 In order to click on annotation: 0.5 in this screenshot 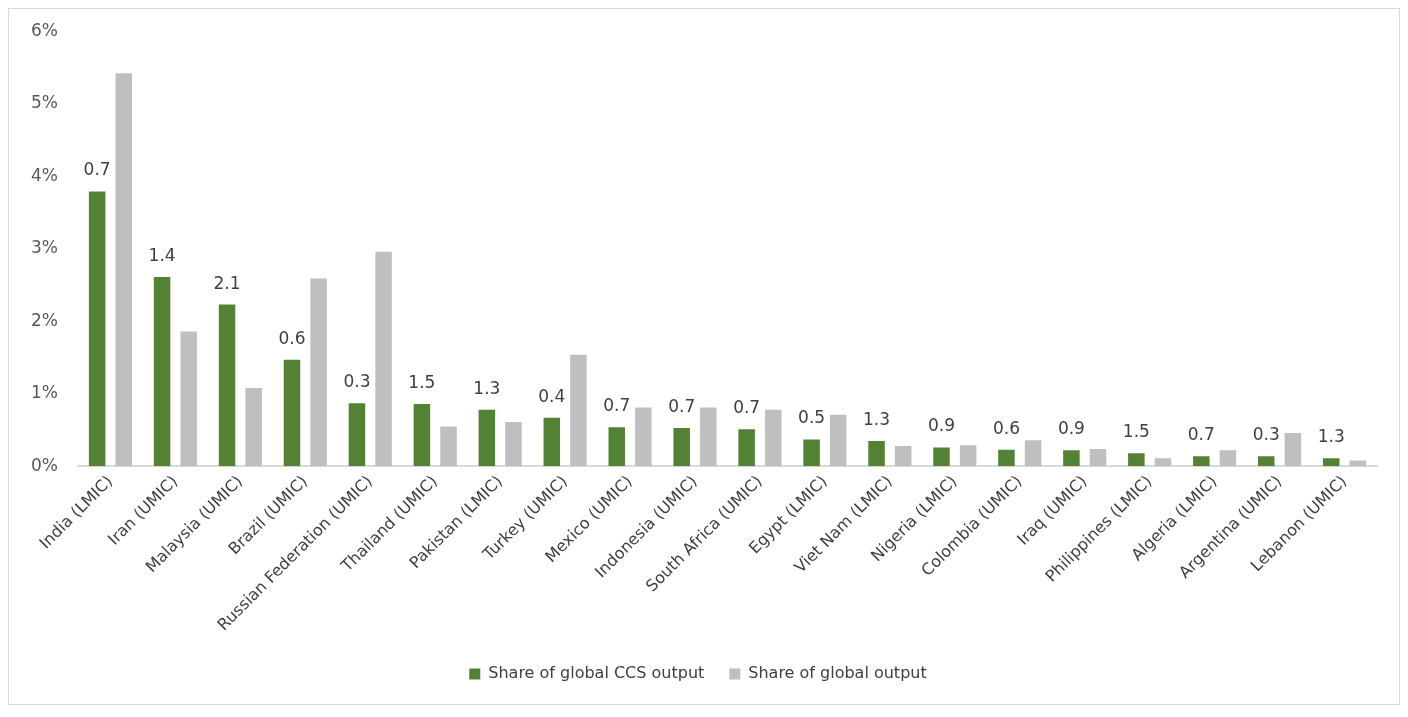, I will do `click(812, 417)`.